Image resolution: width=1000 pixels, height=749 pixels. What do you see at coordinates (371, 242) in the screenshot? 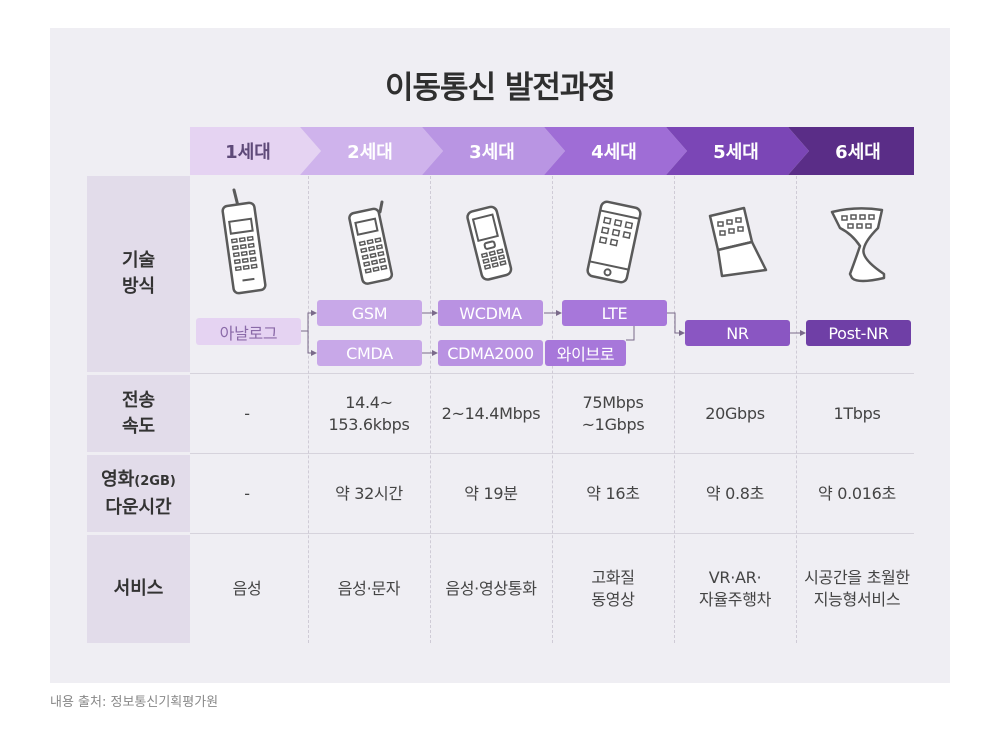
I see `candybar-phone-icon` at bounding box center [371, 242].